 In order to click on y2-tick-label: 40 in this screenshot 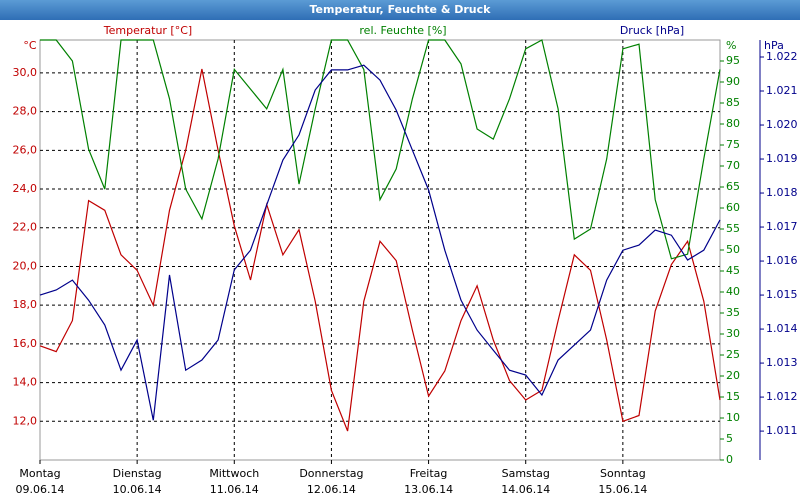, I will do `click(733, 291)`.